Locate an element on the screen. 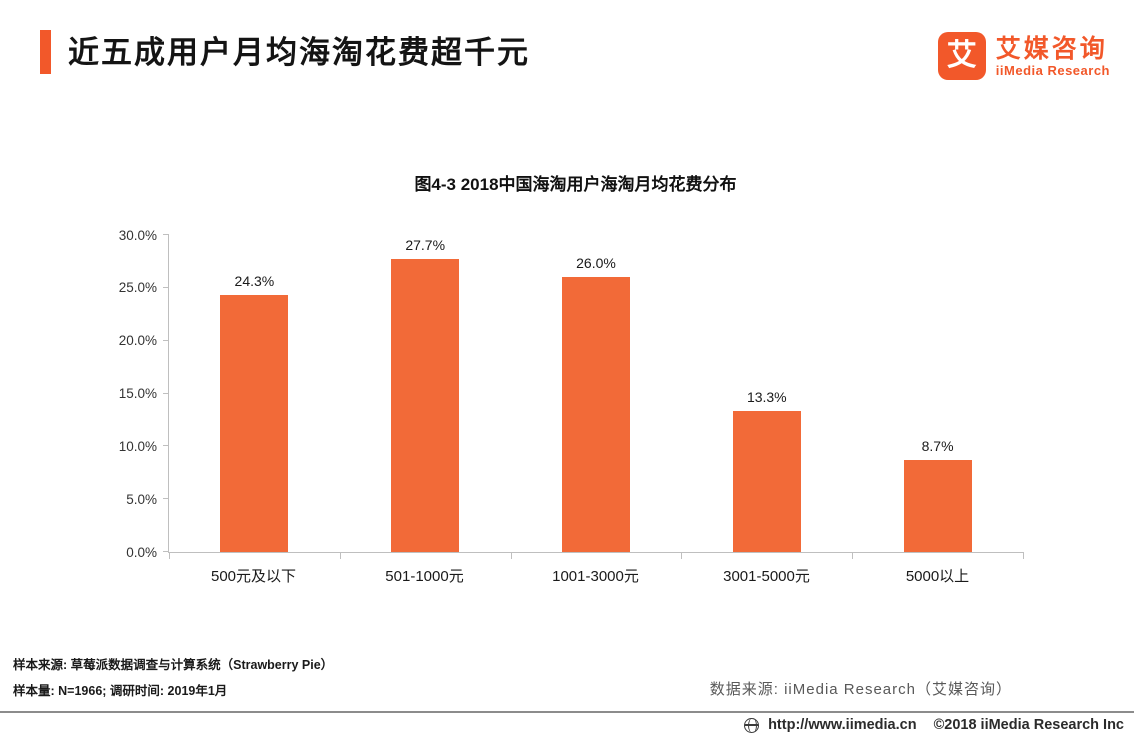 This screenshot has width=1134, height=737. page-title: 近五成用户月均海淘花费超千元 is located at coordinates (299, 52).